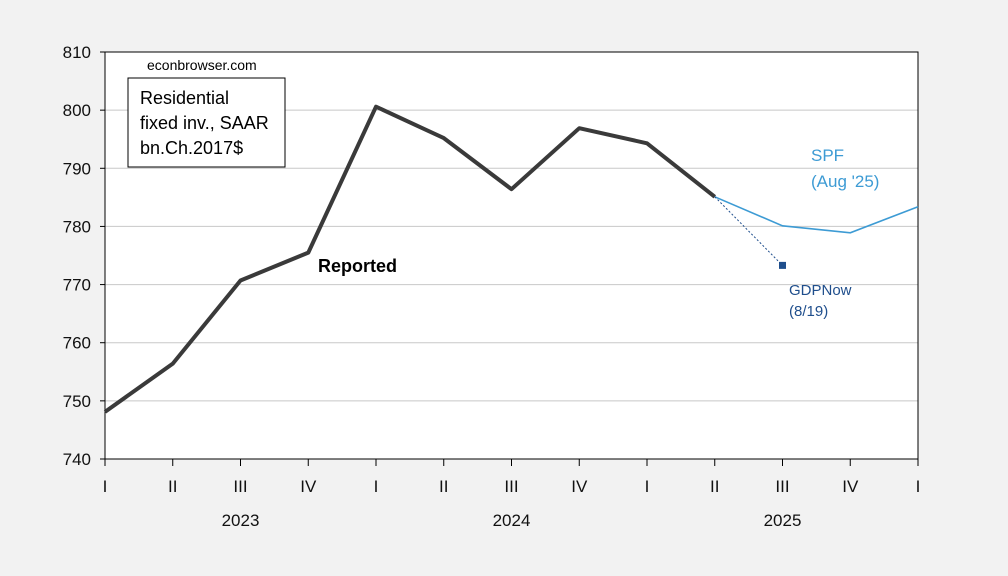 This screenshot has height=576, width=1008. What do you see at coordinates (241, 520) in the screenshot?
I see `year-label: 2023` at bounding box center [241, 520].